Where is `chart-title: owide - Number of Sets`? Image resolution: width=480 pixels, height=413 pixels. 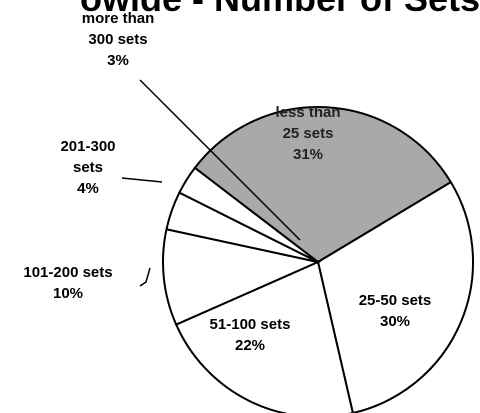 chart-title: owide - Number of Sets is located at coordinates (240, 10).